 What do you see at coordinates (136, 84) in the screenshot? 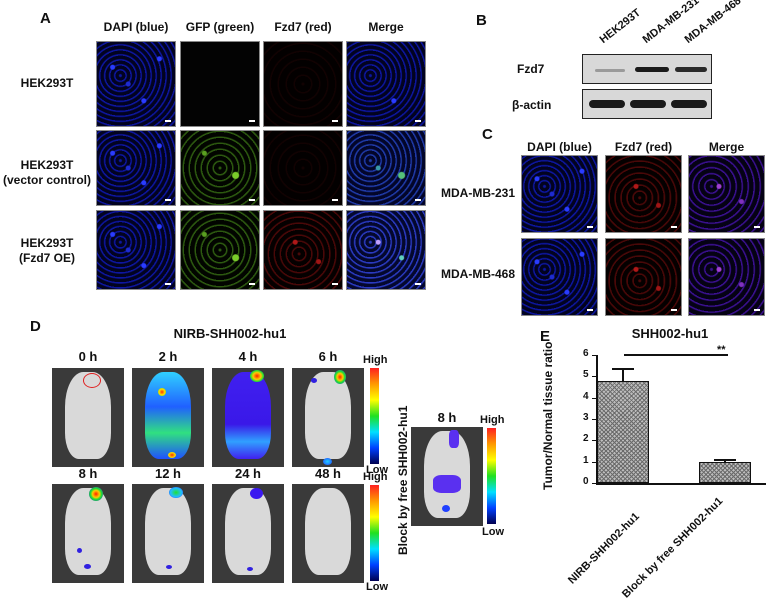
I see `micrograph-hek-dapi` at bounding box center [136, 84].